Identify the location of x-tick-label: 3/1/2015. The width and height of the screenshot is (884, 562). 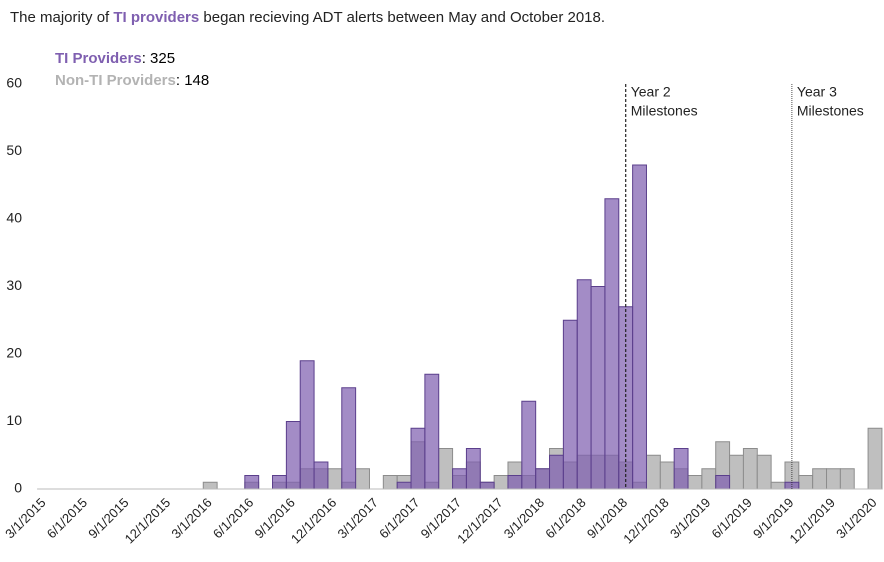
(25, 518).